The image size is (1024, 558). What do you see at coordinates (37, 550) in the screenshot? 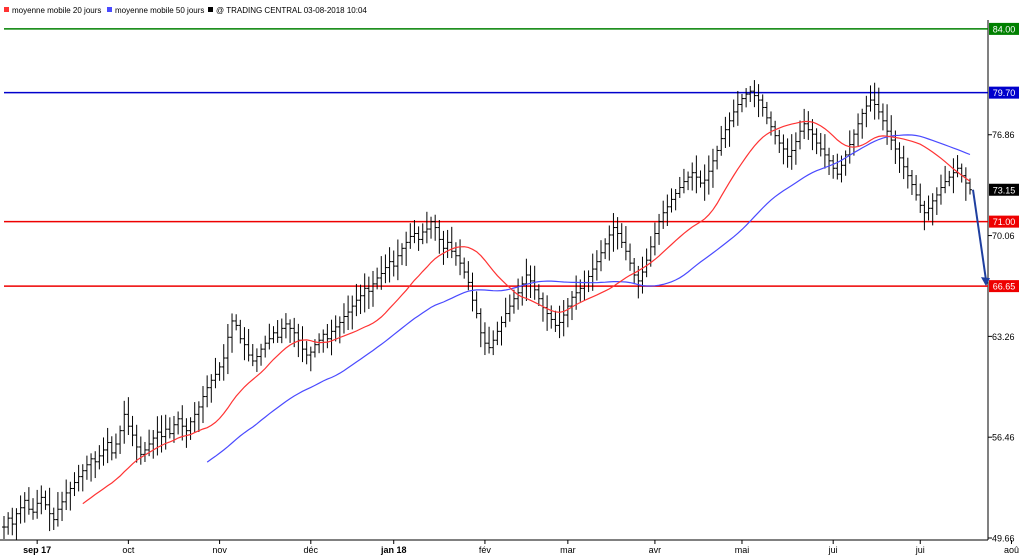
I see `x-tick-label: sep 17` at bounding box center [37, 550].